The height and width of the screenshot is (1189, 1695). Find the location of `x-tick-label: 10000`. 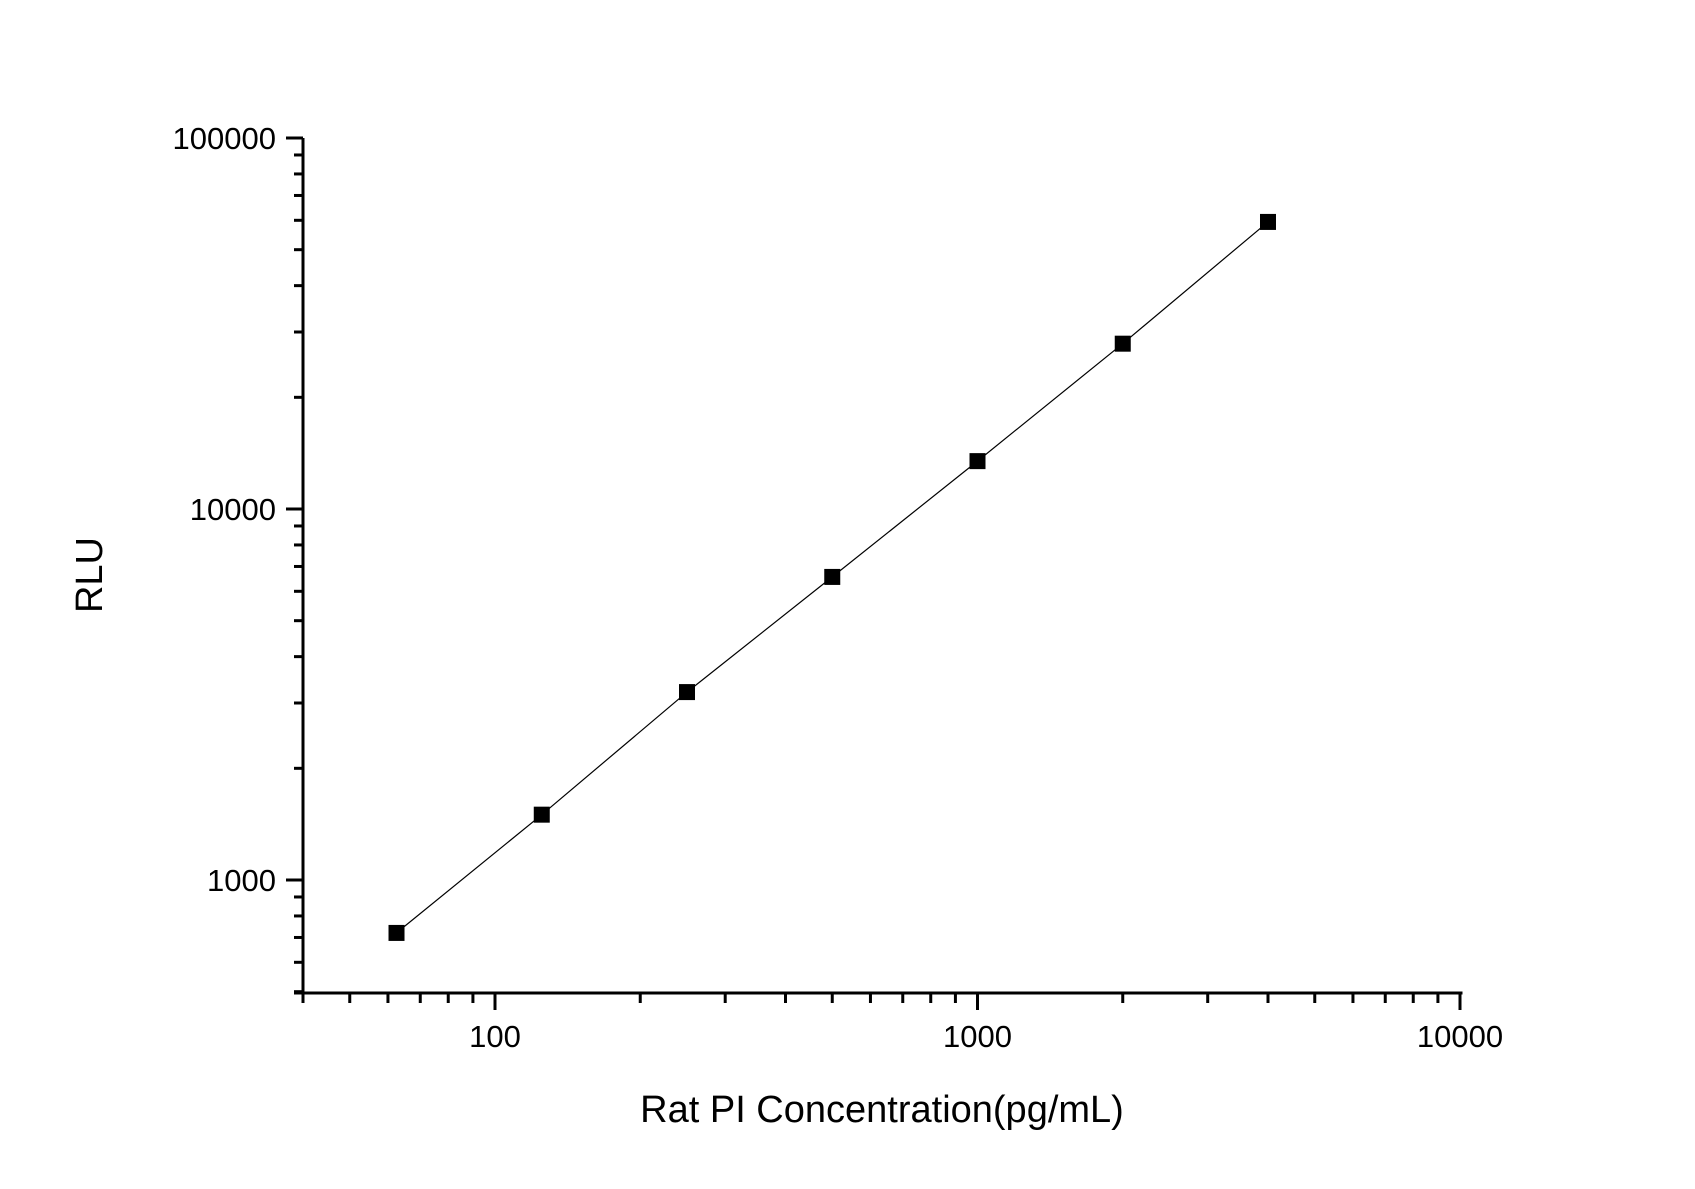

x-tick-label: 10000 is located at coordinates (1460, 1036).